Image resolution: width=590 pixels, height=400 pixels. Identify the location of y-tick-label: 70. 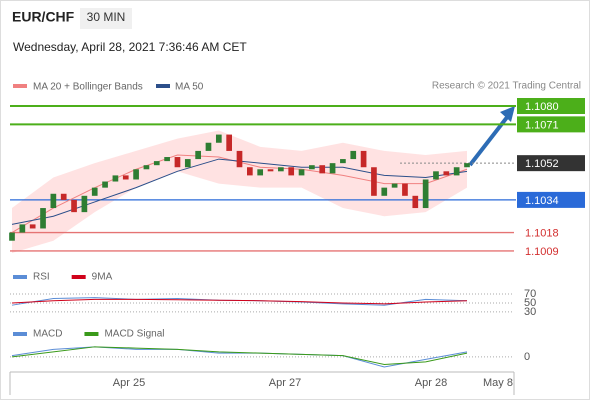
(530, 294).